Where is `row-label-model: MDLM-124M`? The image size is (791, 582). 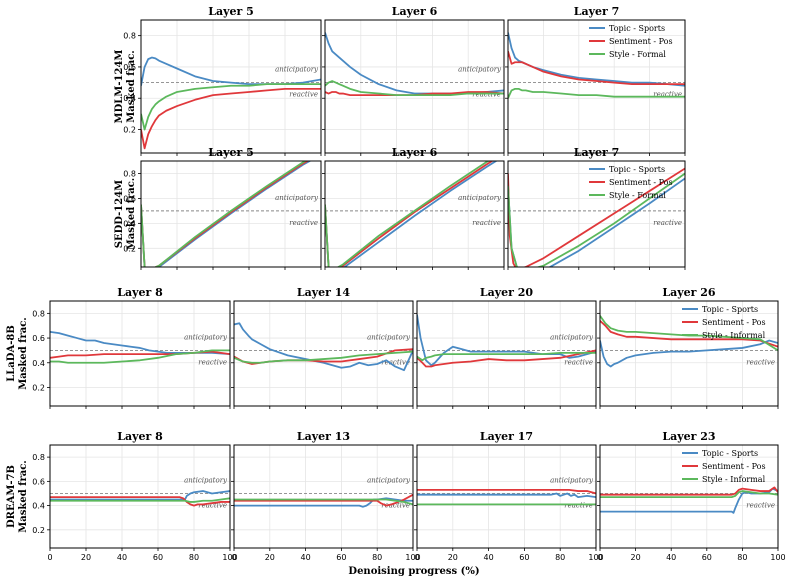
row-label-model: MDLM-124M is located at coordinates (119, 87).